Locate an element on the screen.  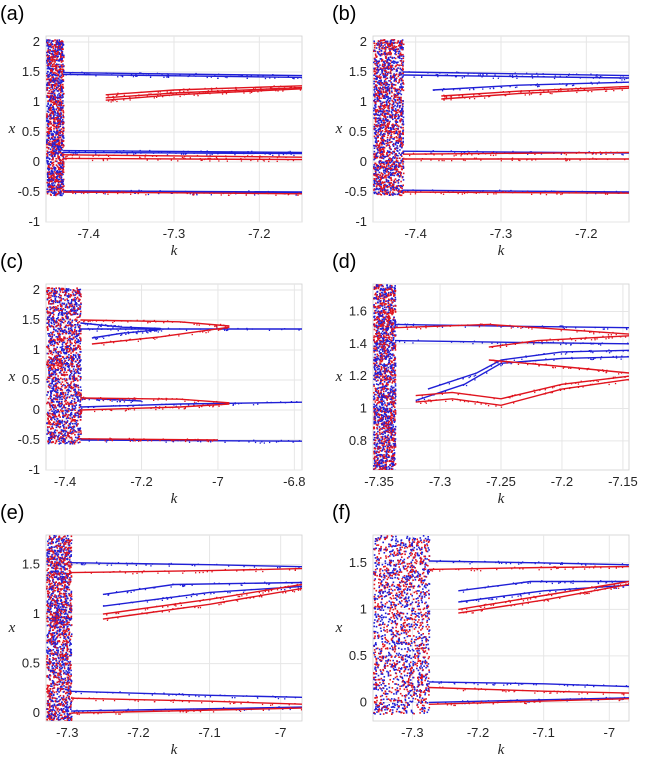
branch-line-red is located at coordinates (535, 93).